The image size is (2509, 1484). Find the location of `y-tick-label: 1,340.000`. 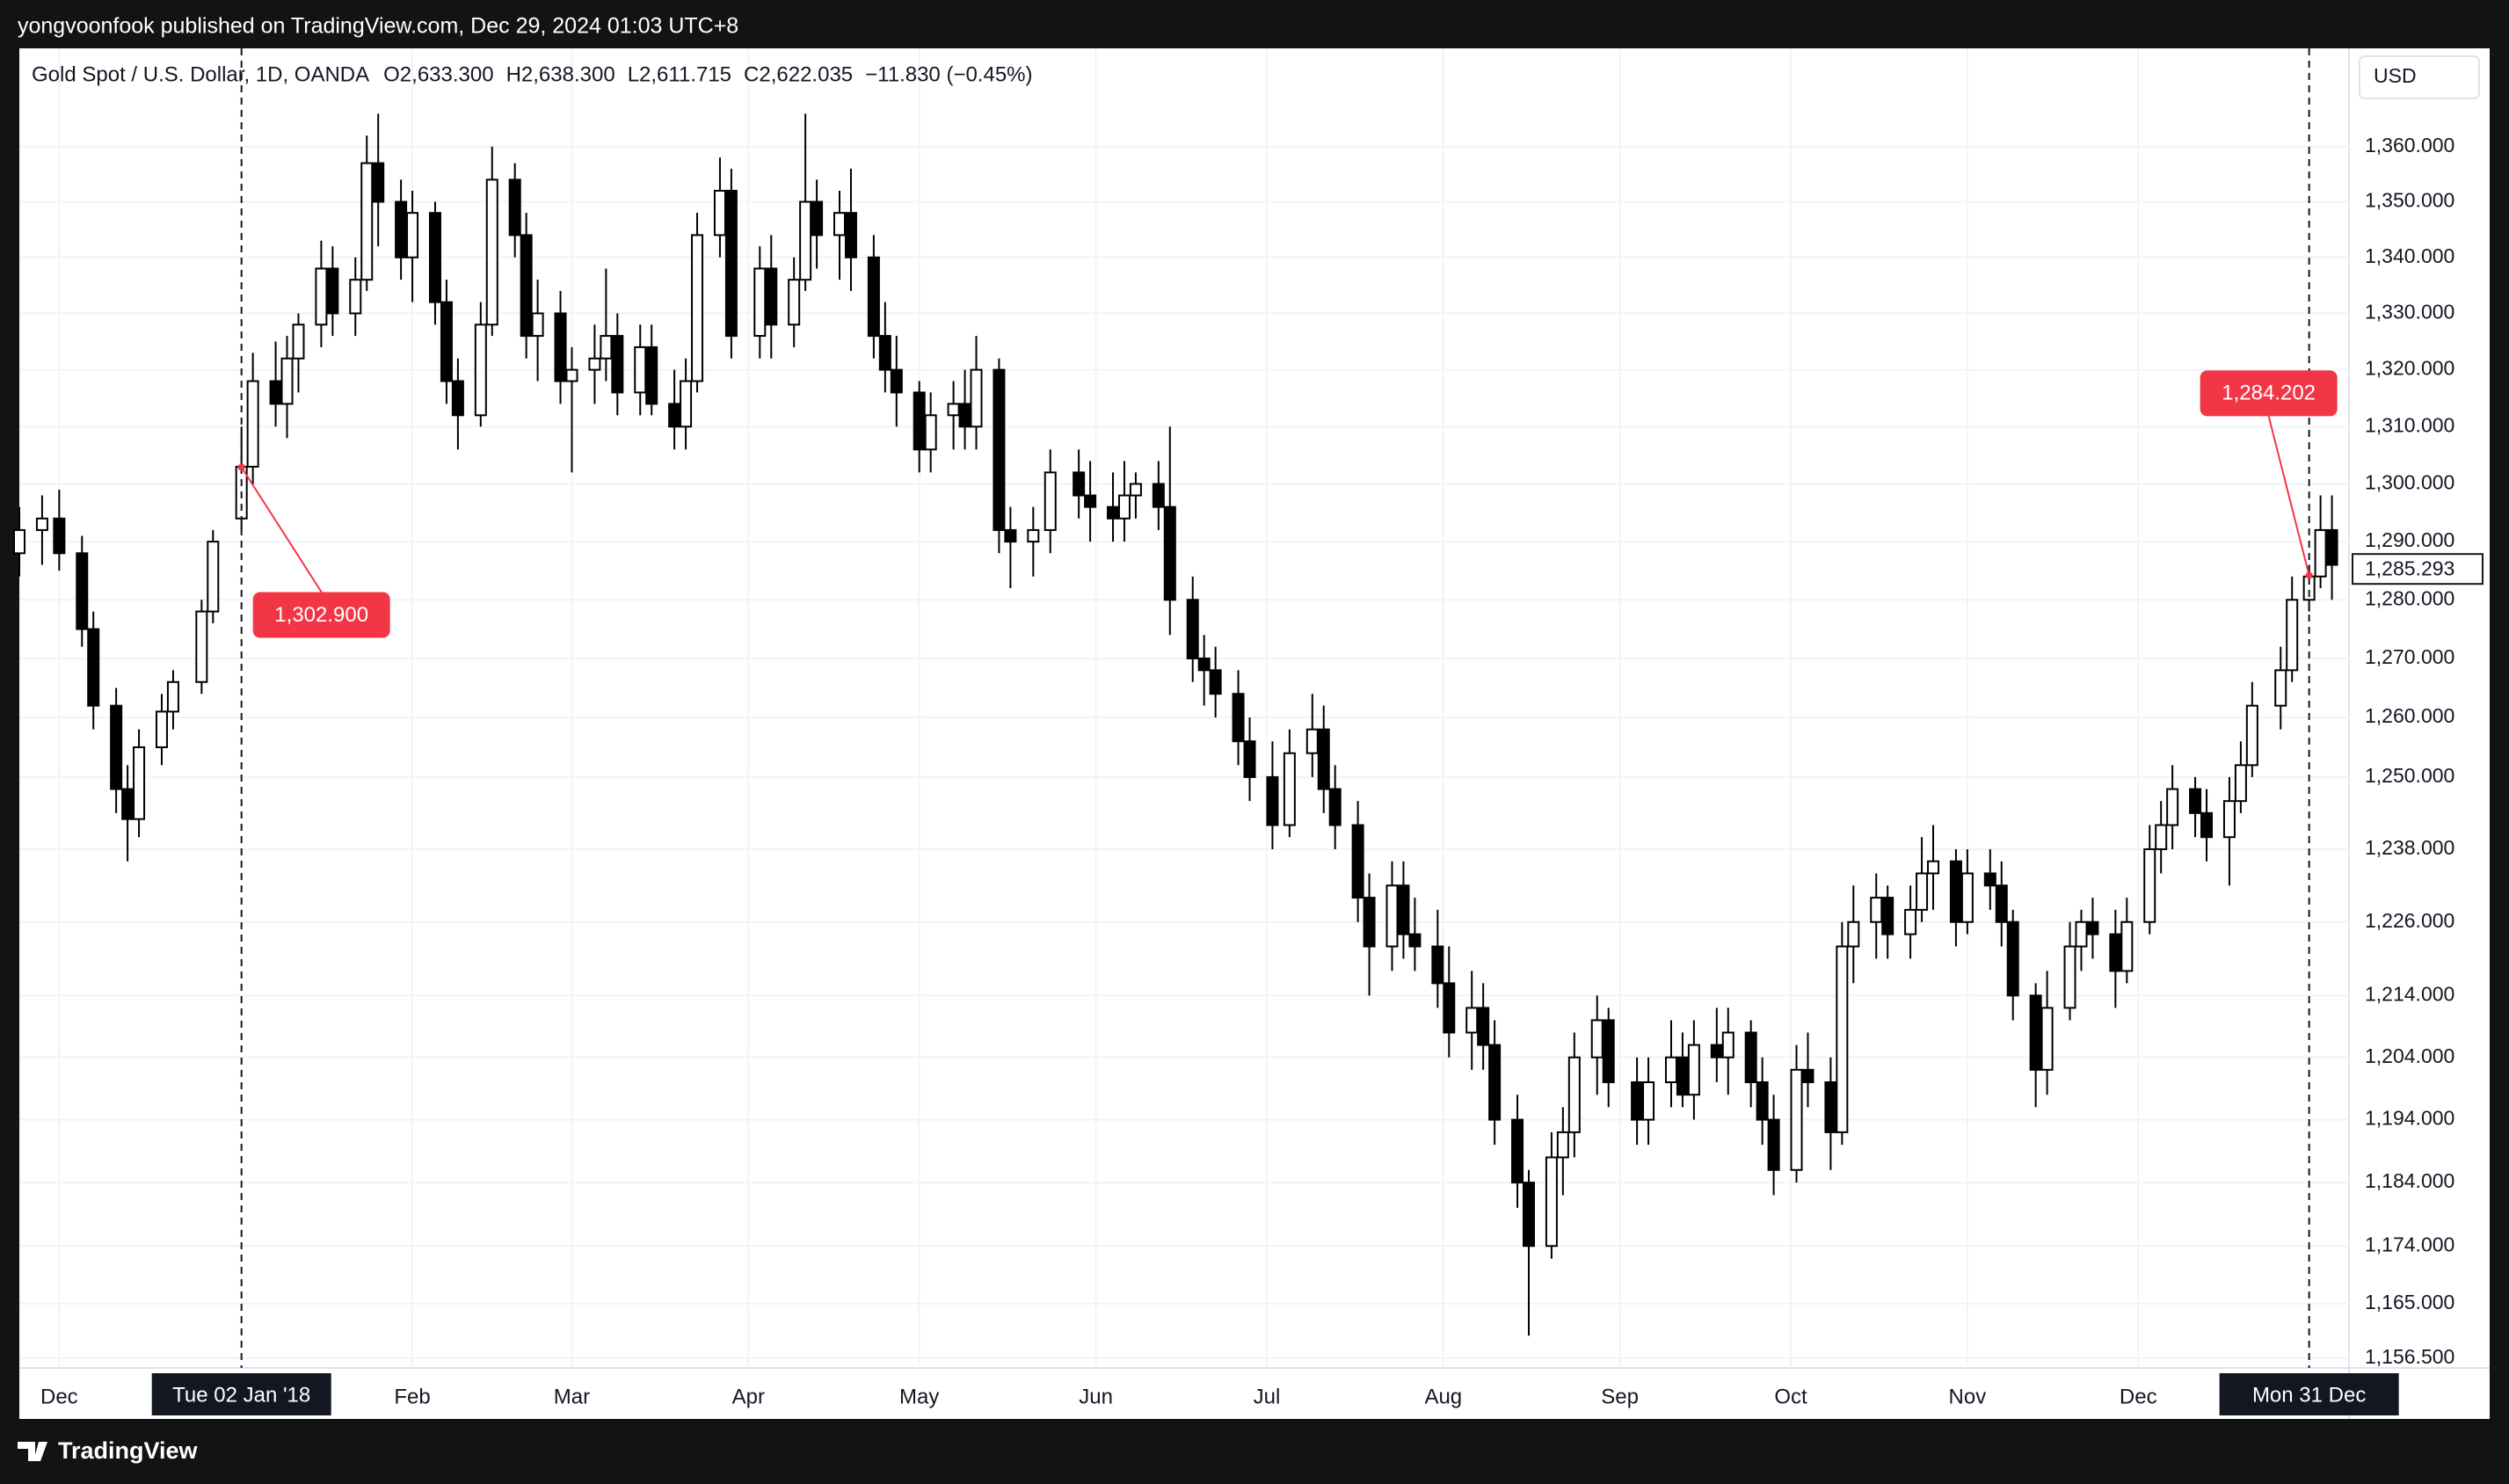

y-tick-label: 1,340.000 is located at coordinates (2409, 256).